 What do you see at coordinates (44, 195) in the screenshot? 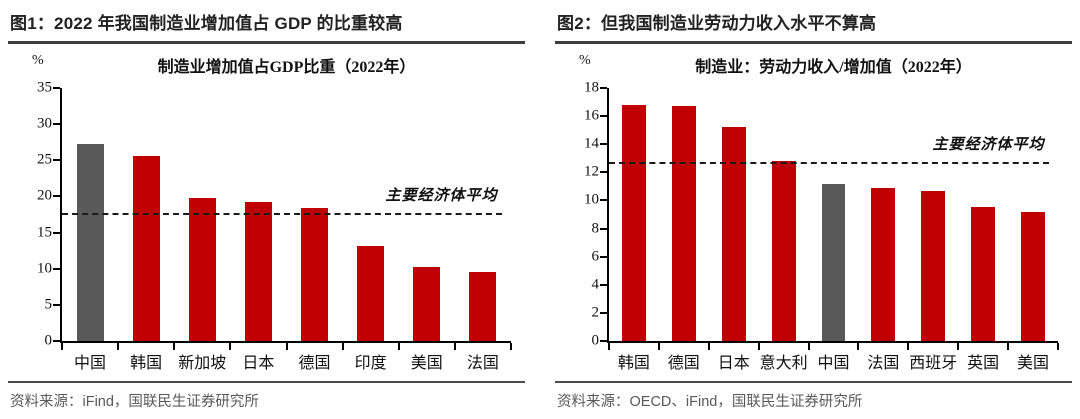
I see `y-axis-tick-label: 20` at bounding box center [44, 195].